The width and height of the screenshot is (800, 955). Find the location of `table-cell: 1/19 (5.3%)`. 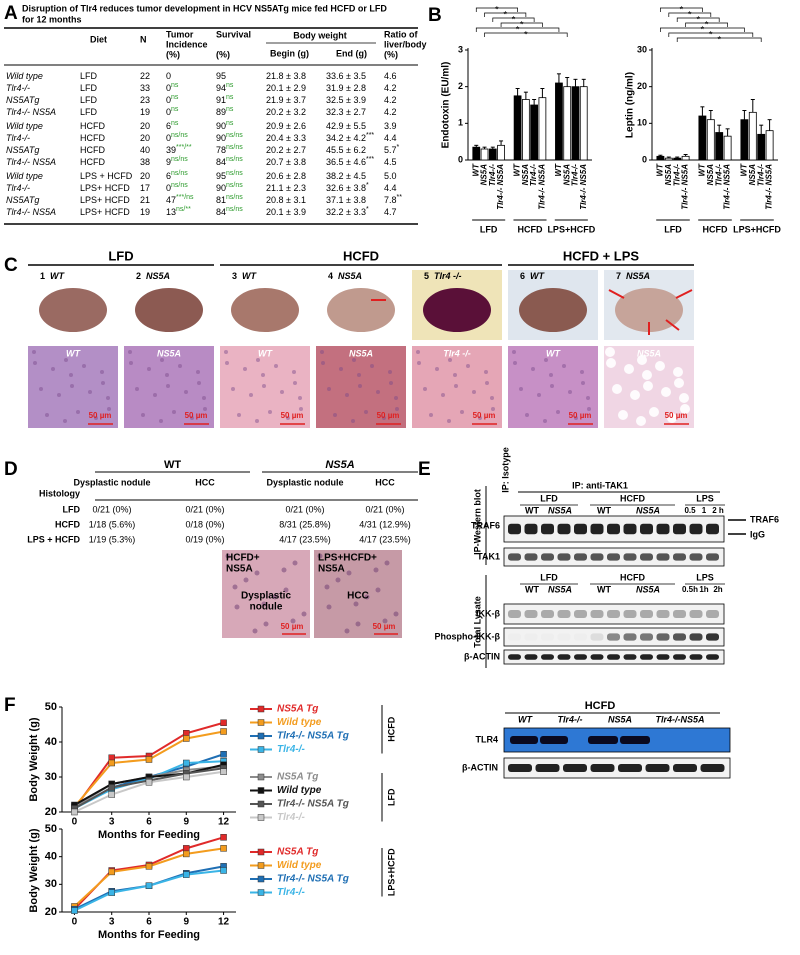

table-cell: 1/19 (5.3%) is located at coordinates (112, 539).